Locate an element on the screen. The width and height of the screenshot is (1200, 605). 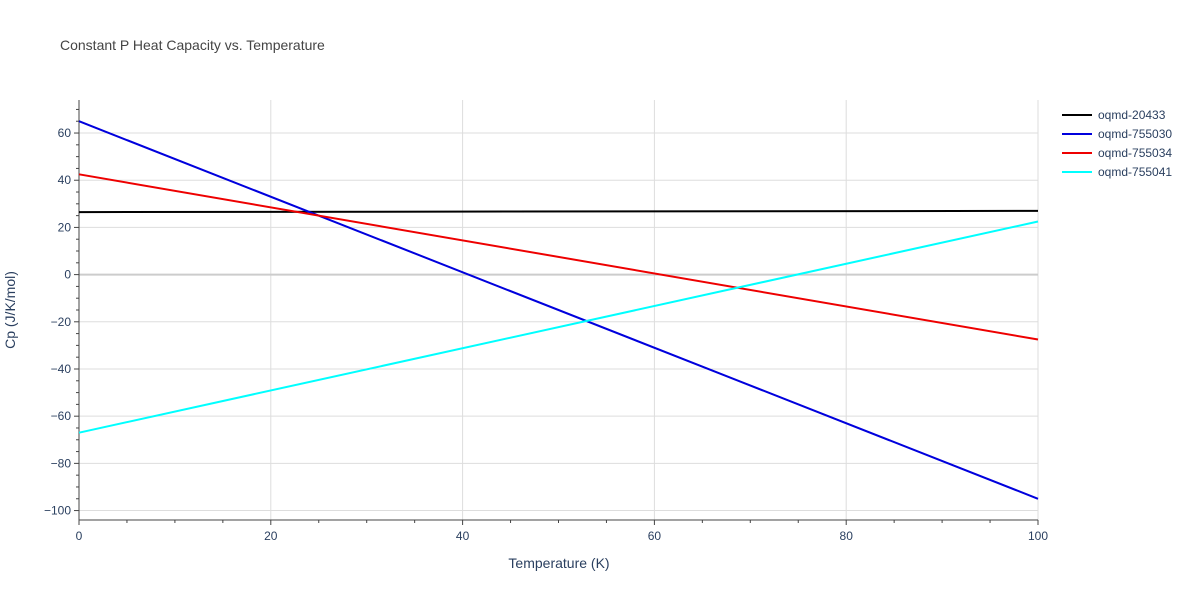
legend-item-oqmd-755030: oqmd-755030 is located at coordinates (1117, 134).